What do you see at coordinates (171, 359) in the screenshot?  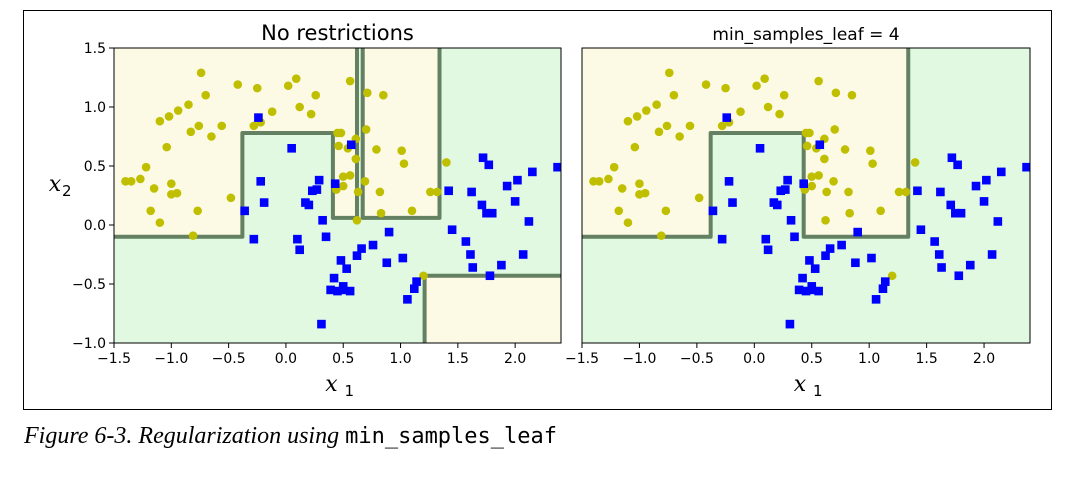 I see `x-tick-label: −1.0` at bounding box center [171, 359].